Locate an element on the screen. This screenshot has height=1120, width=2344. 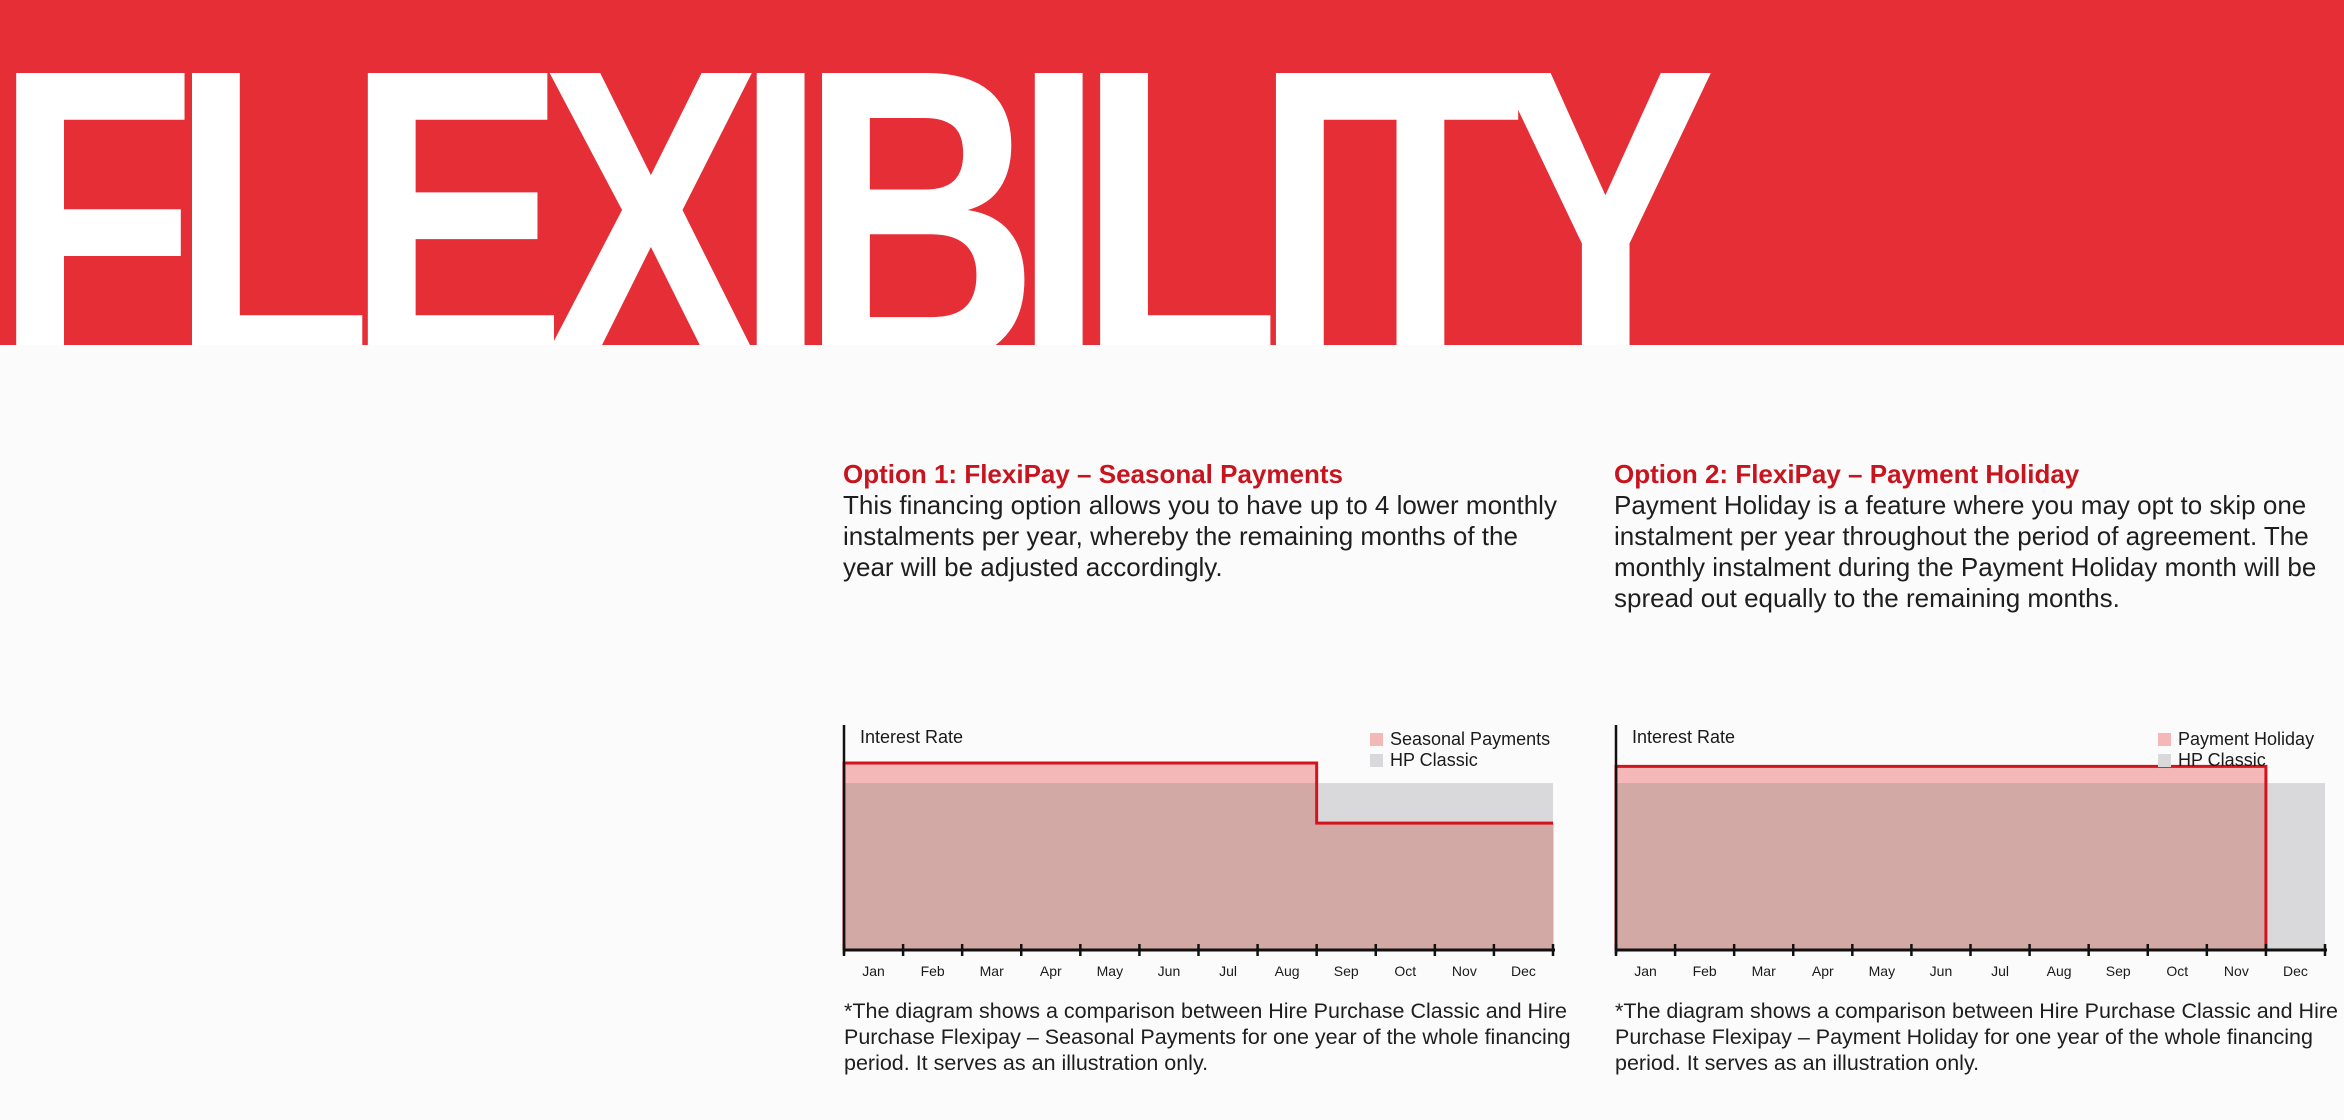
option2-title: Option 2: FlexiPay – Payment Holiday is located at coordinates (1847, 474).